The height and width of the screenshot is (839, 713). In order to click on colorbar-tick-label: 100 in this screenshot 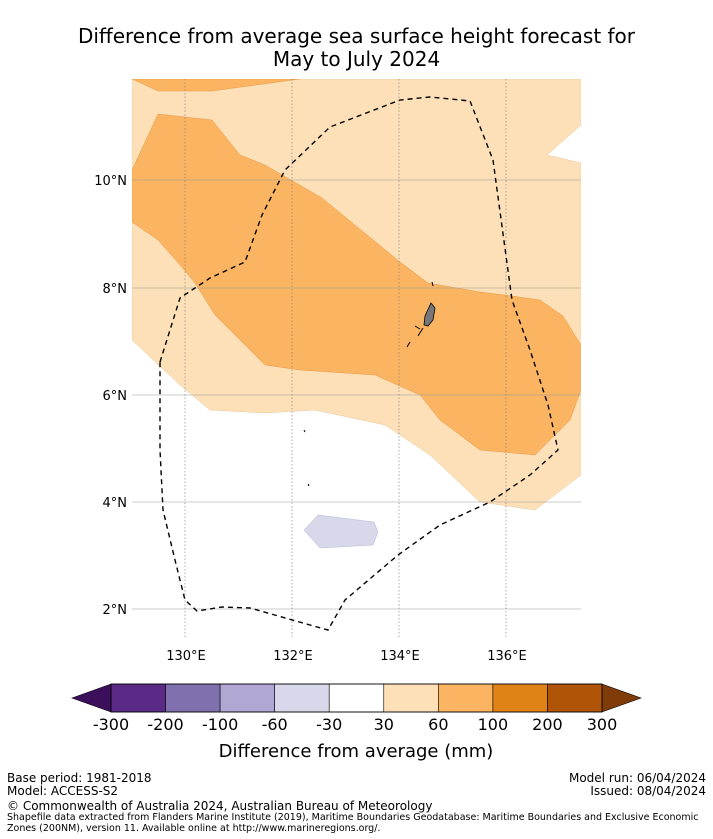, I will do `click(493, 724)`.